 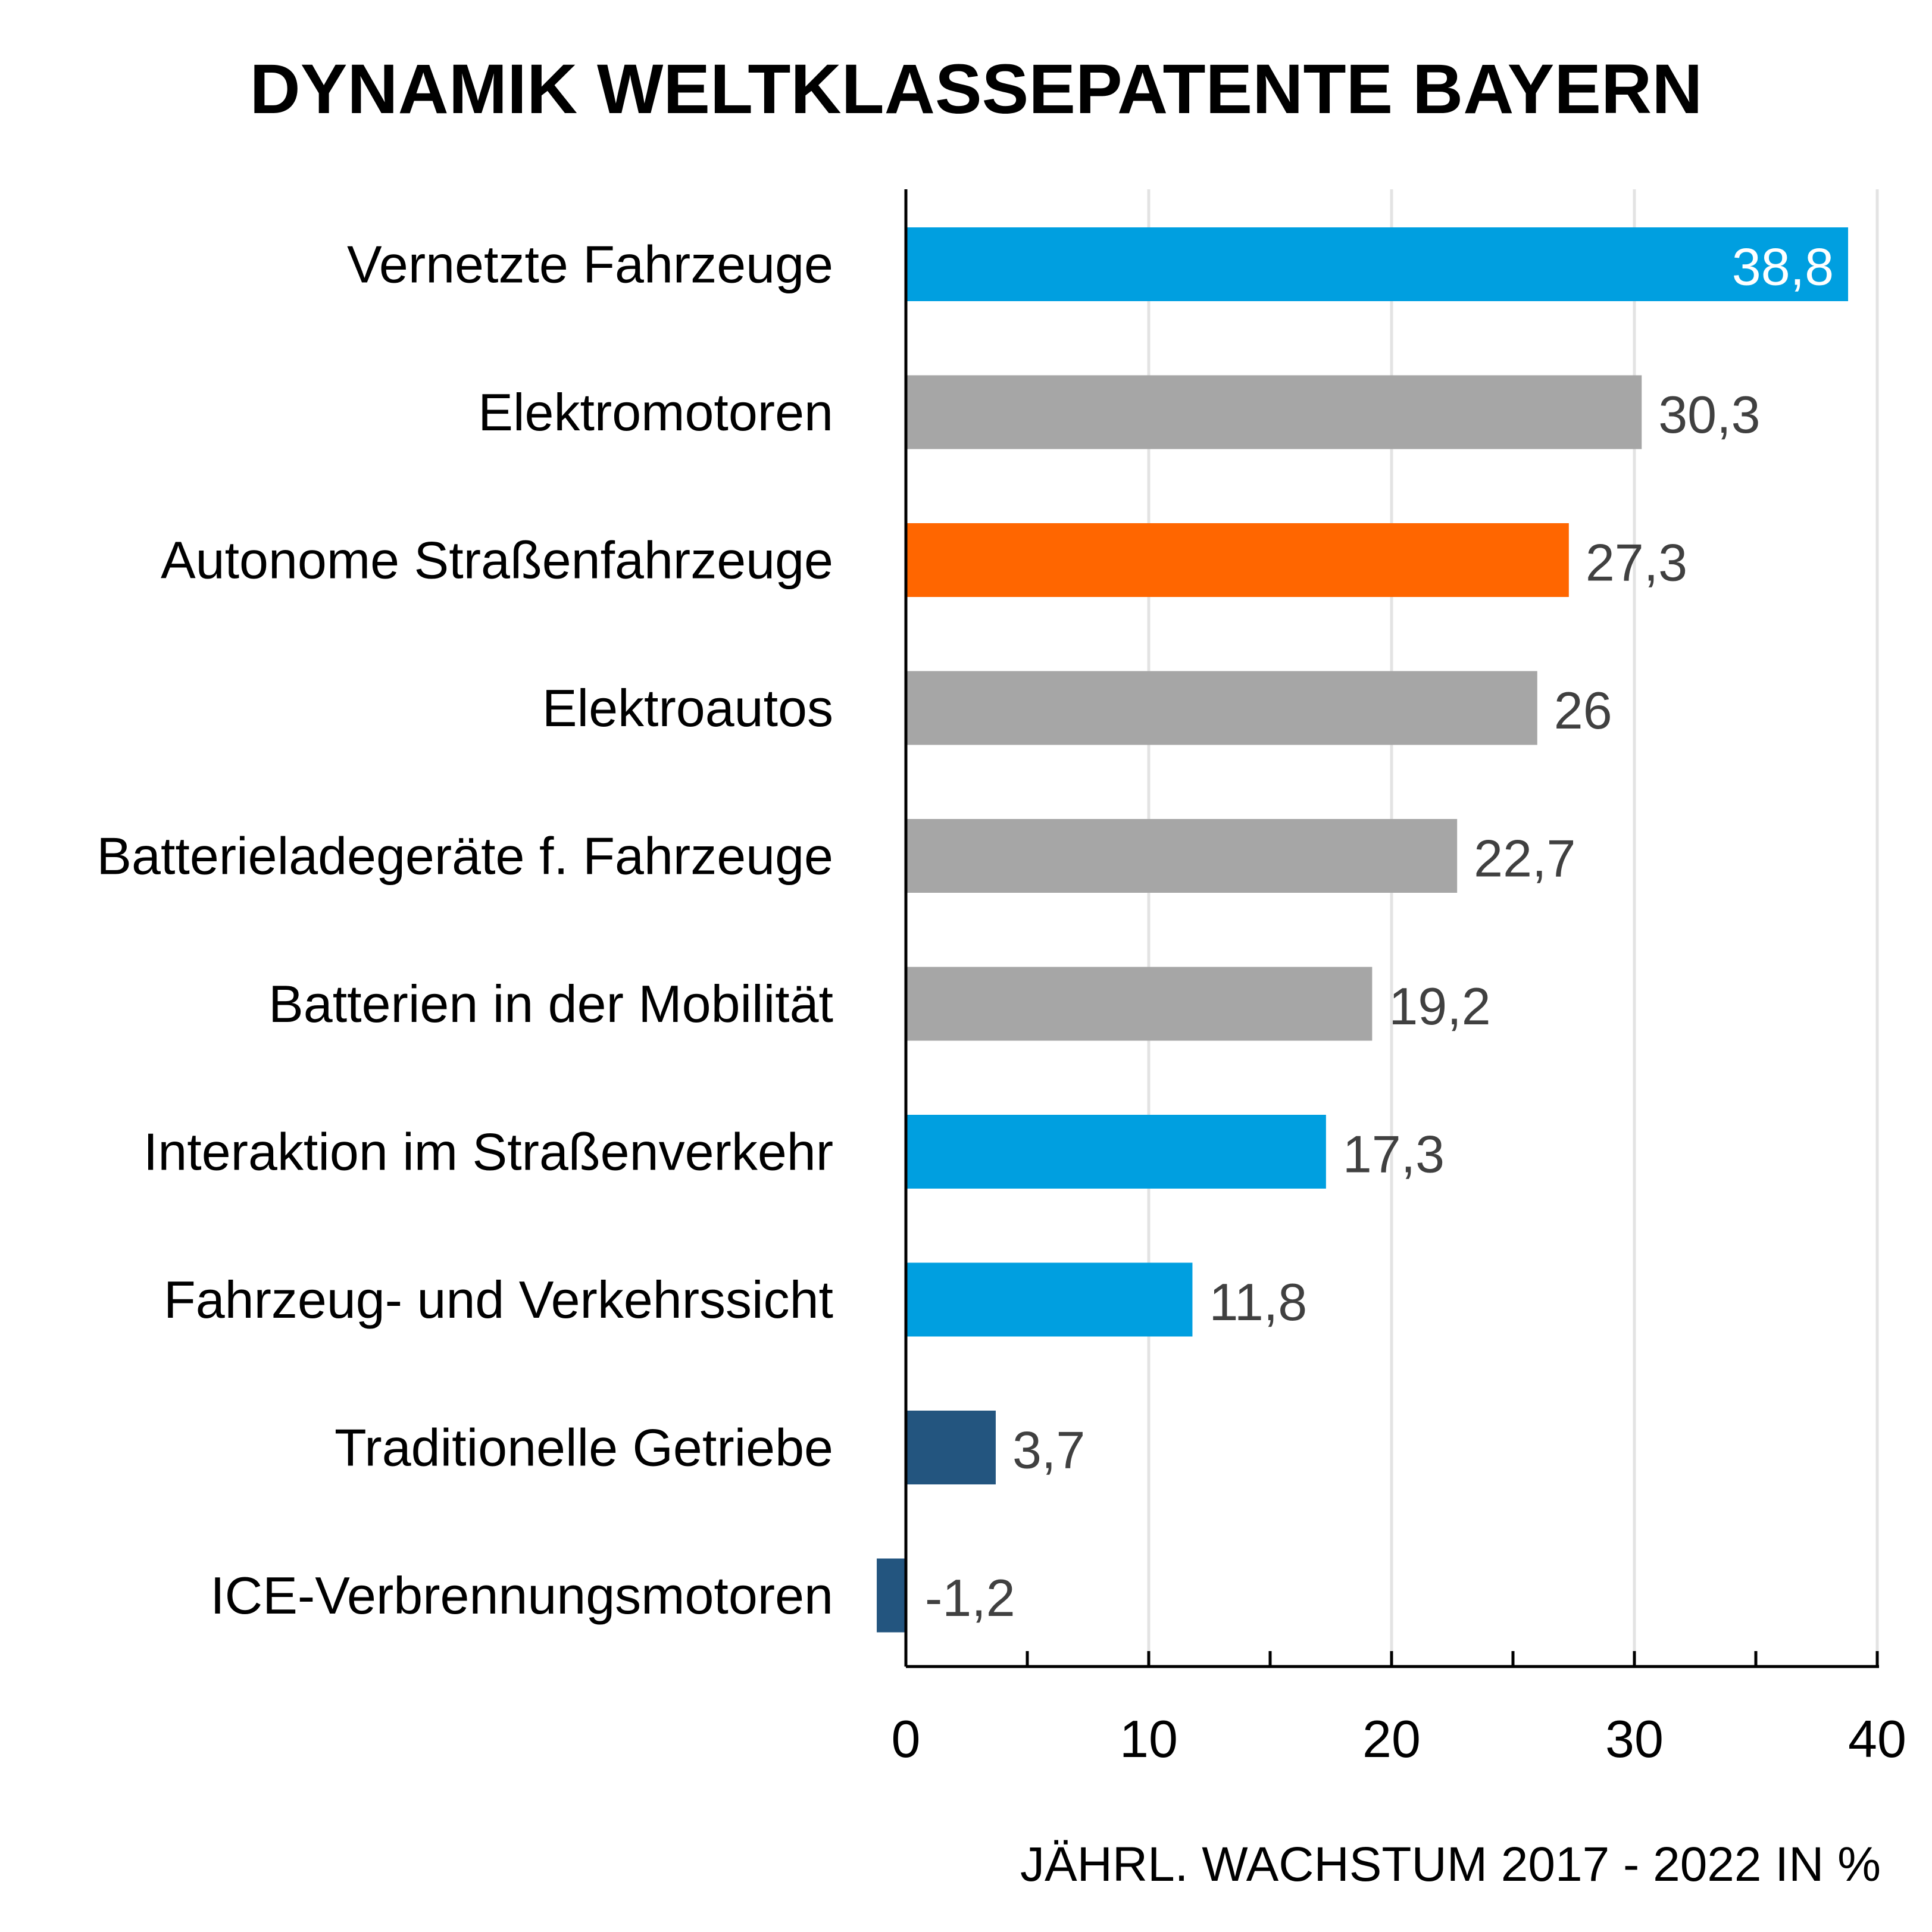 I want to click on category-label-6: Batterien in der Mobilität, so click(x=550, y=1003).